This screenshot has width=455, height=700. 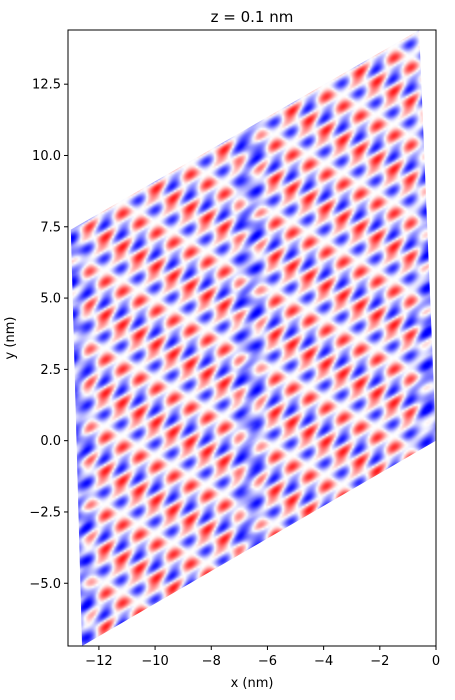 What do you see at coordinates (267, 661) in the screenshot?
I see `x-tick-label: −6` at bounding box center [267, 661].